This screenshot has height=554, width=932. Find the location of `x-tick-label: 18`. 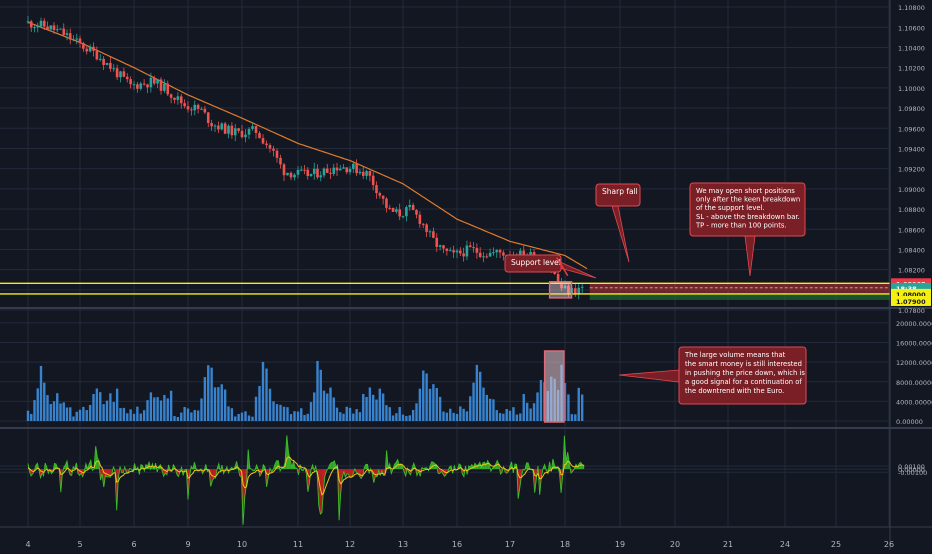

x-tick-label: 18 is located at coordinates (565, 544).